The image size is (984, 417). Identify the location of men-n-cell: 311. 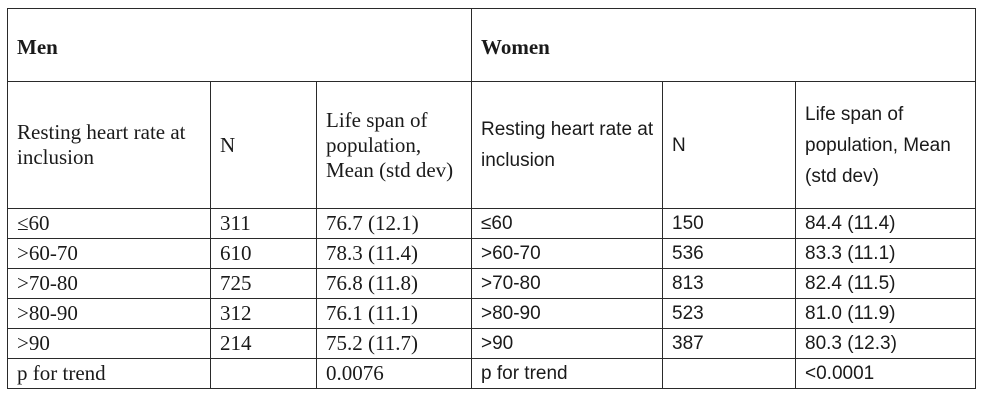
(263, 223).